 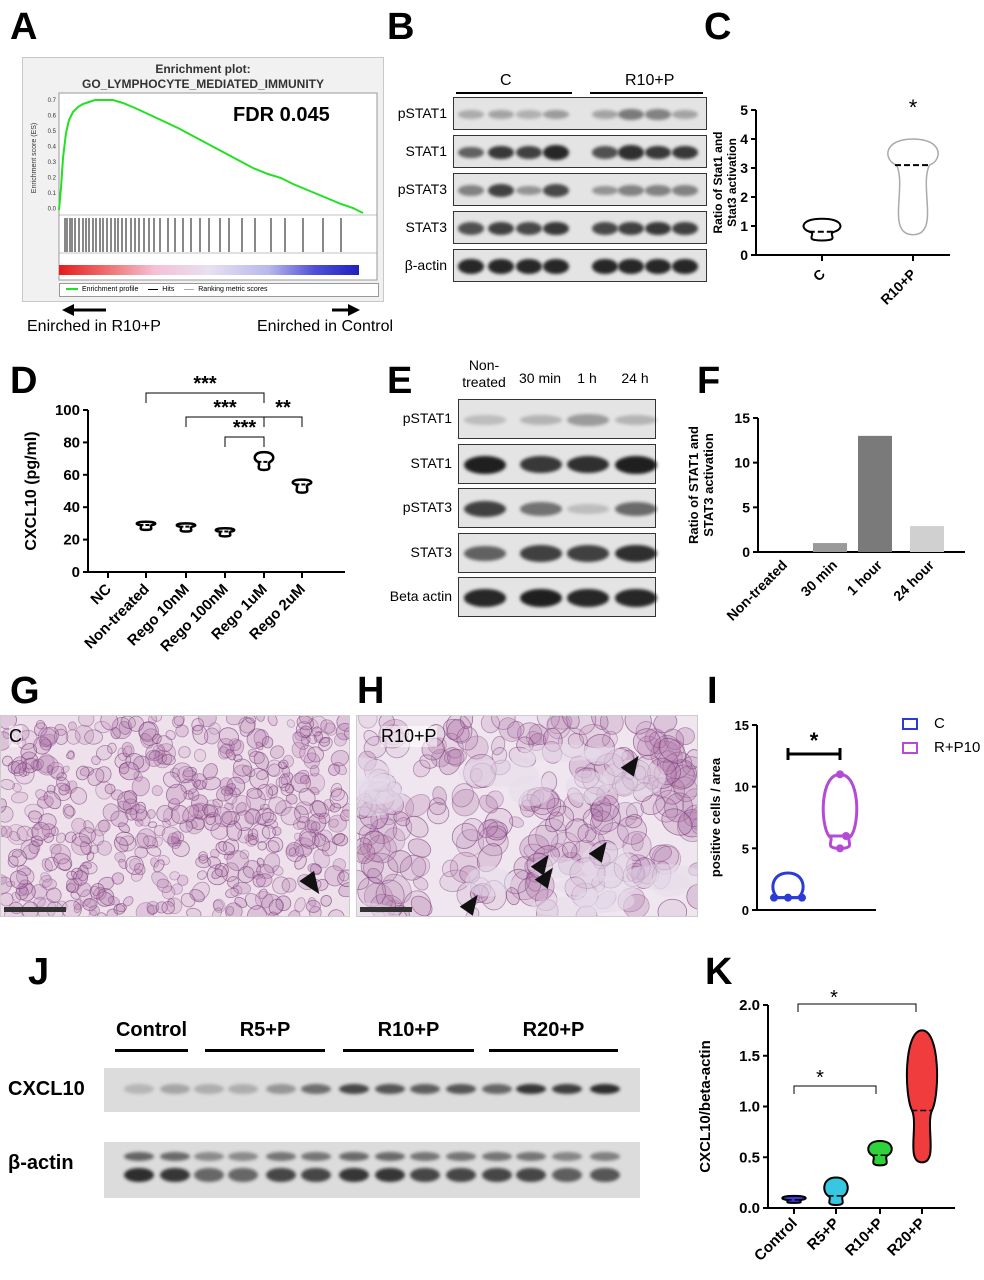 What do you see at coordinates (746, 552) in the screenshot?
I see `chart-f-y-tick-label: 0` at bounding box center [746, 552].